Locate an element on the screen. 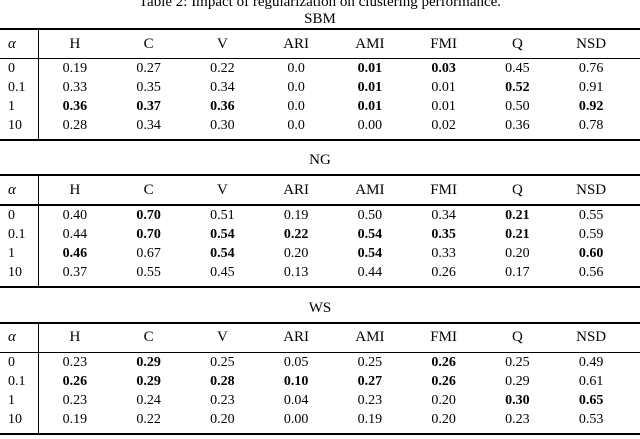 The width and height of the screenshot is (640, 439). data-cell: 0.51 is located at coordinates (222, 215).